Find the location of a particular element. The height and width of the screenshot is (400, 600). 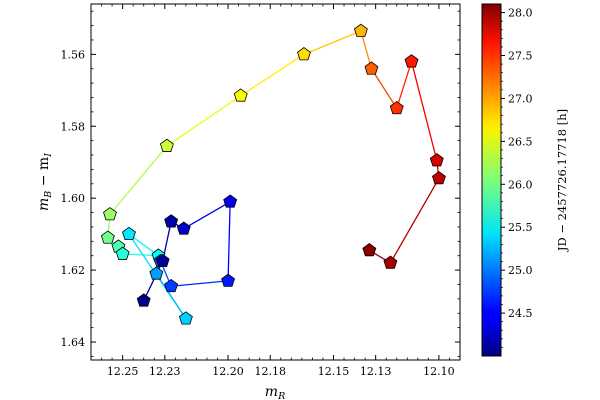

x-tick-label: 12.15 is located at coordinates (334, 371).